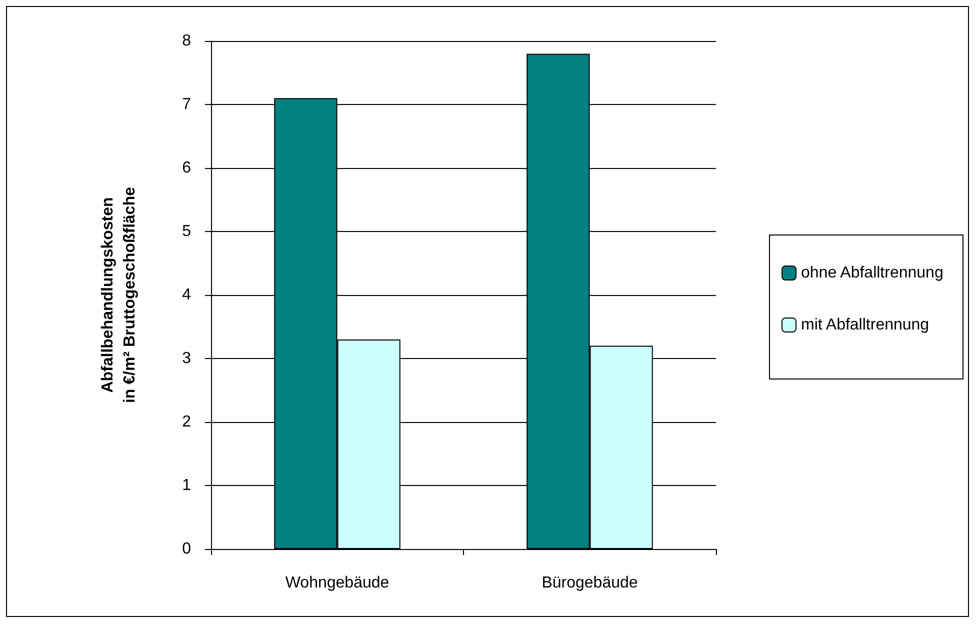  I want to click on y-tick-label: 5, so click(187, 231).